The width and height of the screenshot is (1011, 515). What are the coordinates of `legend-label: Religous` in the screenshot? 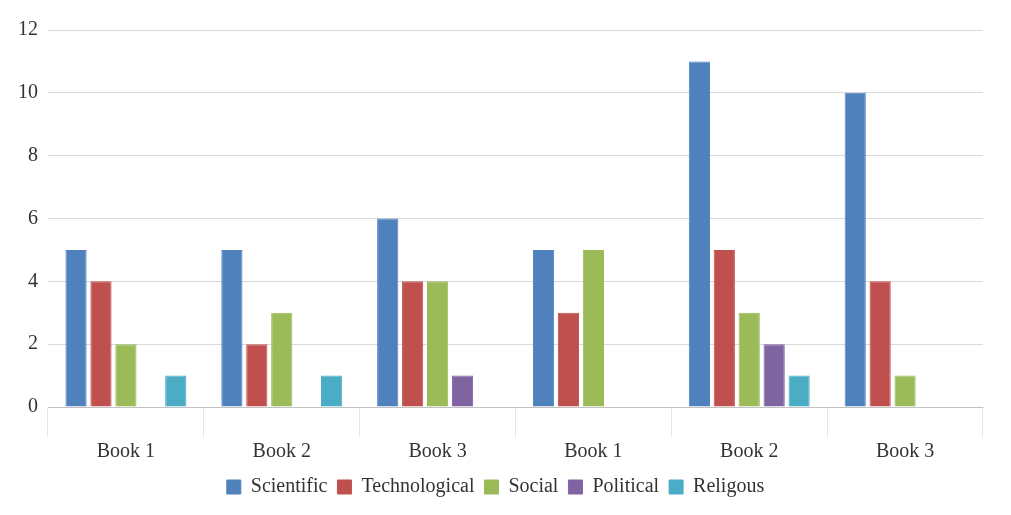 It's located at (729, 486).